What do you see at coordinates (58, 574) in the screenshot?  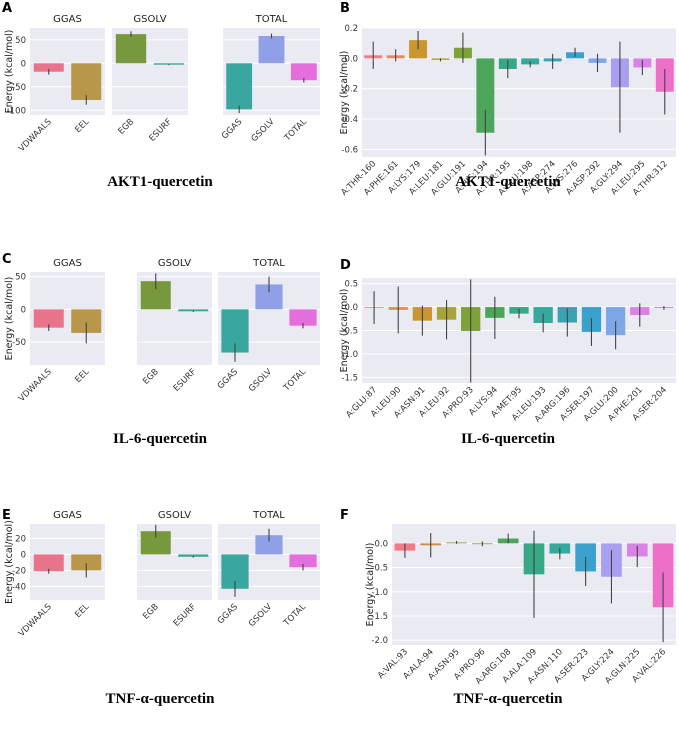 I see `subplot-ggas: -40 -20 0 20 GGAS VDWAALS EEL` at bounding box center [58, 574].